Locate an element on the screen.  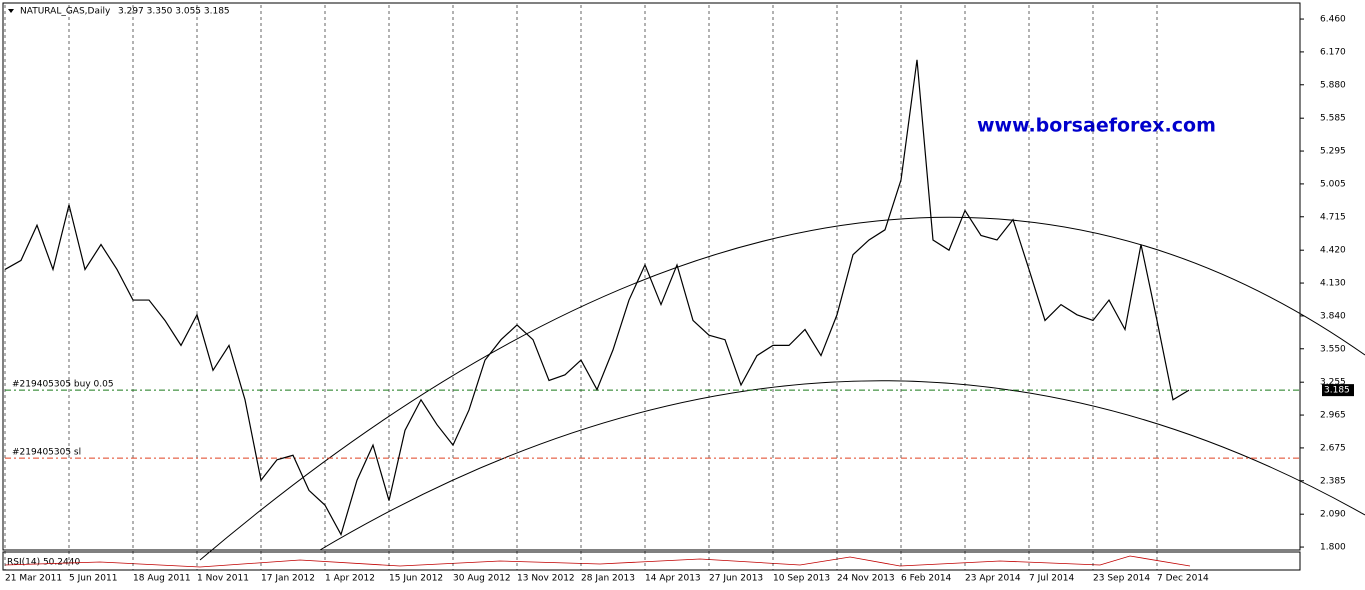
symbol-title: NATURAL_GAS,Daily is located at coordinates (65, 12).